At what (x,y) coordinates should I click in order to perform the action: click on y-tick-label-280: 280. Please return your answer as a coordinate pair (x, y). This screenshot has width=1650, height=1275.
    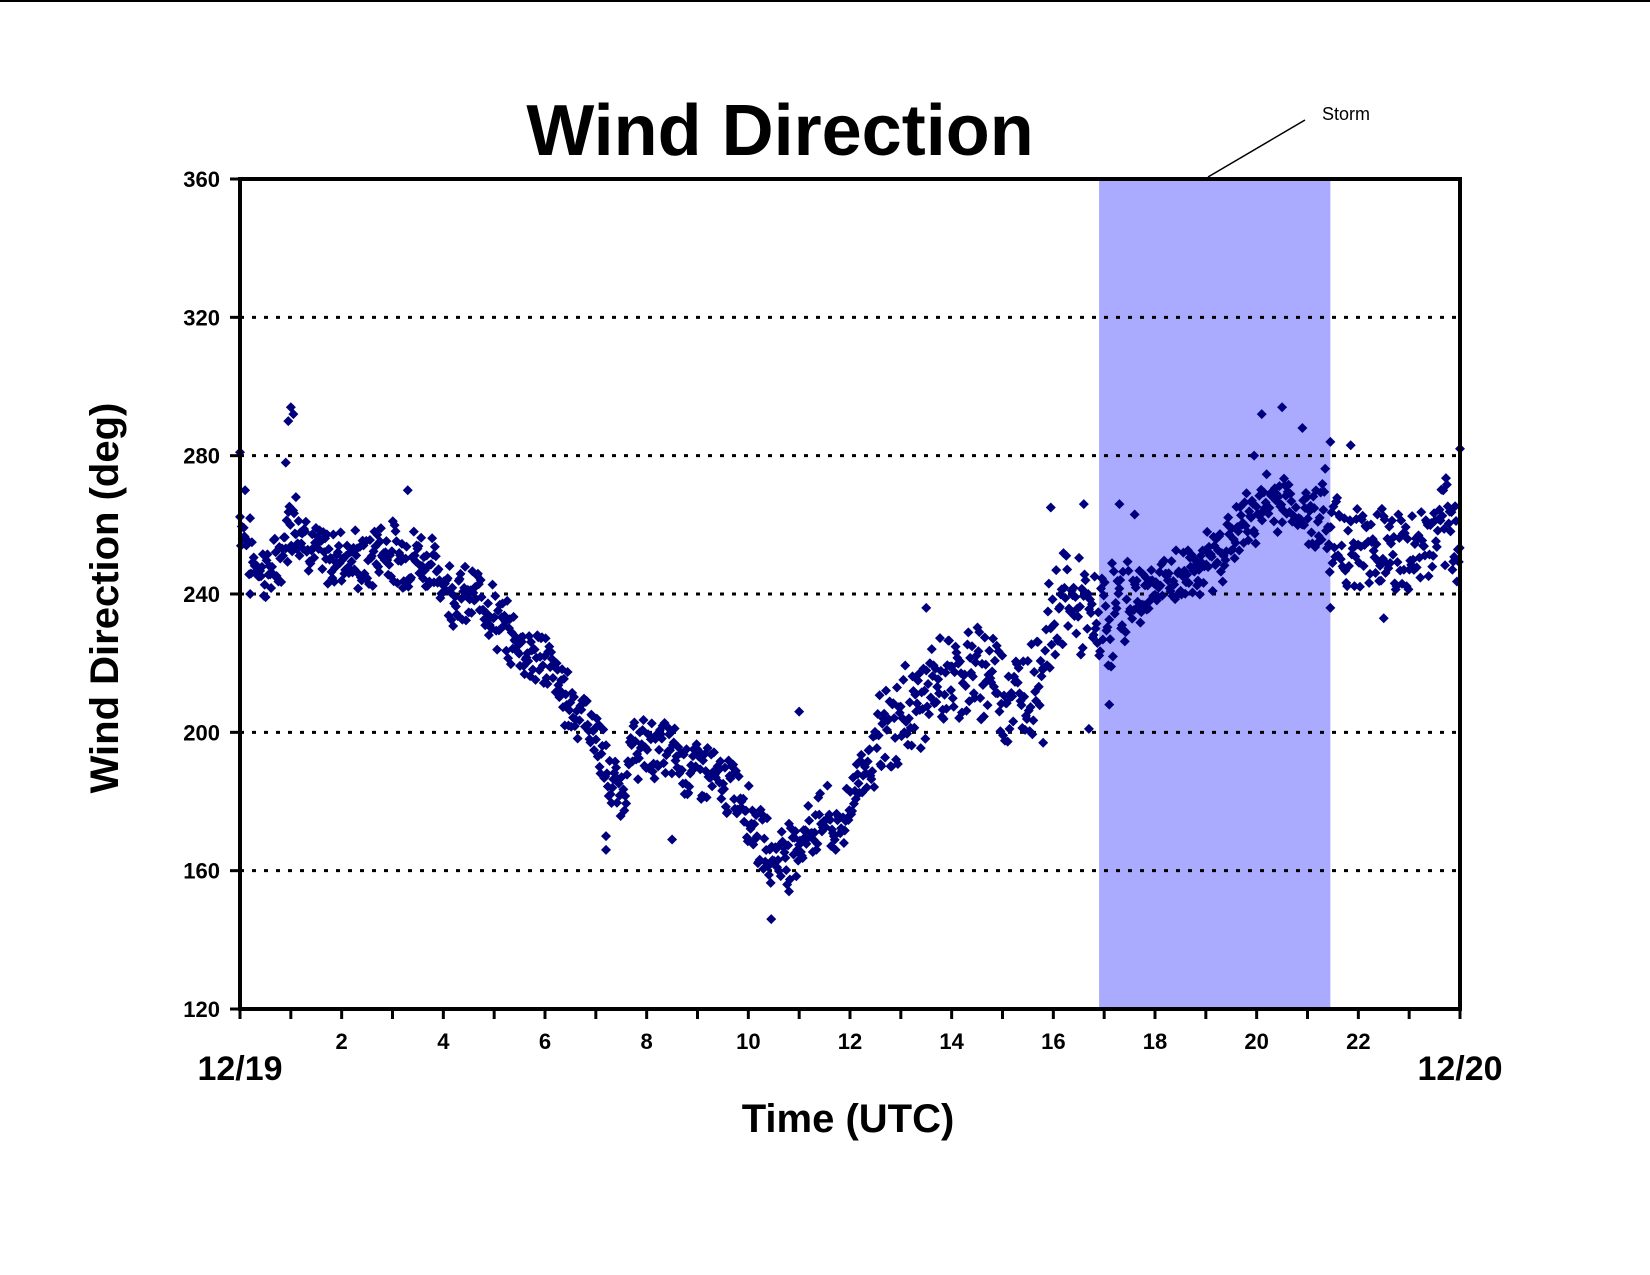
    Looking at the image, I should click on (201, 456).